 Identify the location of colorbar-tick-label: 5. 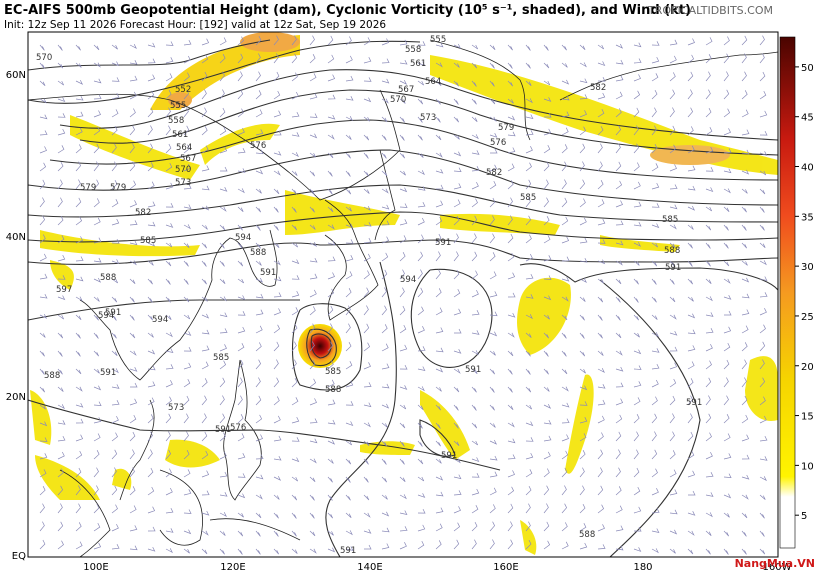
(804, 516).